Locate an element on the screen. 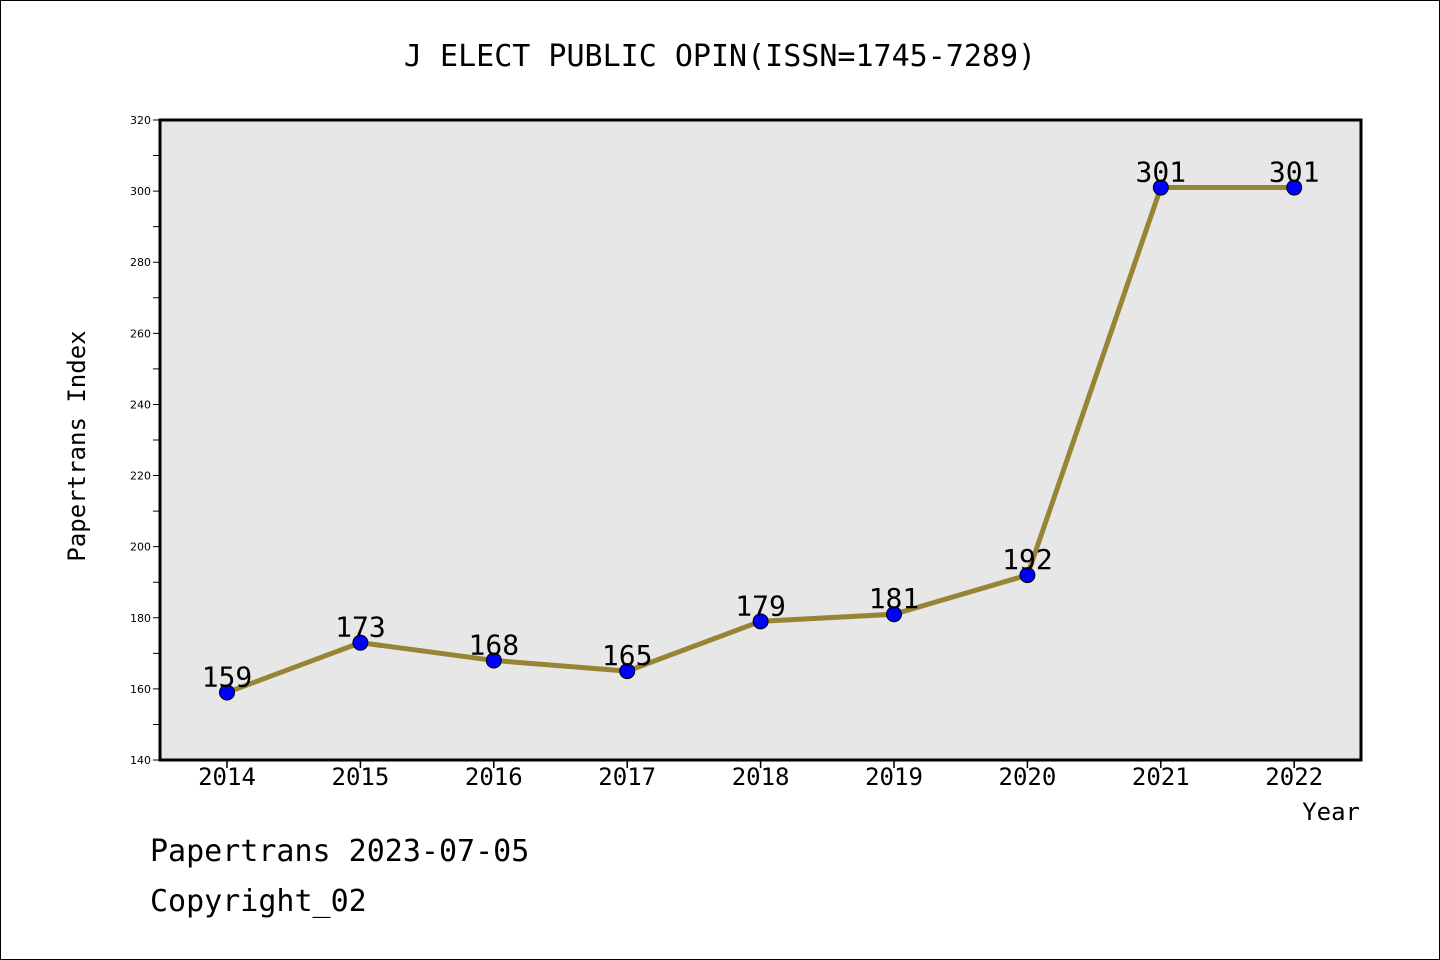  data-label: 159 is located at coordinates (227, 676).